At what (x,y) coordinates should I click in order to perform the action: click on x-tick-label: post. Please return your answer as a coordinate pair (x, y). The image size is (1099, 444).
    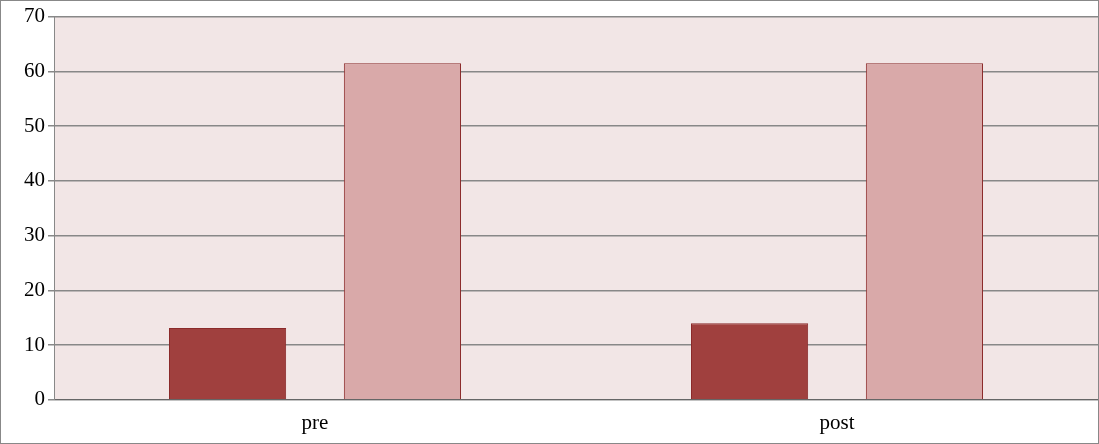
    Looking at the image, I should click on (837, 421).